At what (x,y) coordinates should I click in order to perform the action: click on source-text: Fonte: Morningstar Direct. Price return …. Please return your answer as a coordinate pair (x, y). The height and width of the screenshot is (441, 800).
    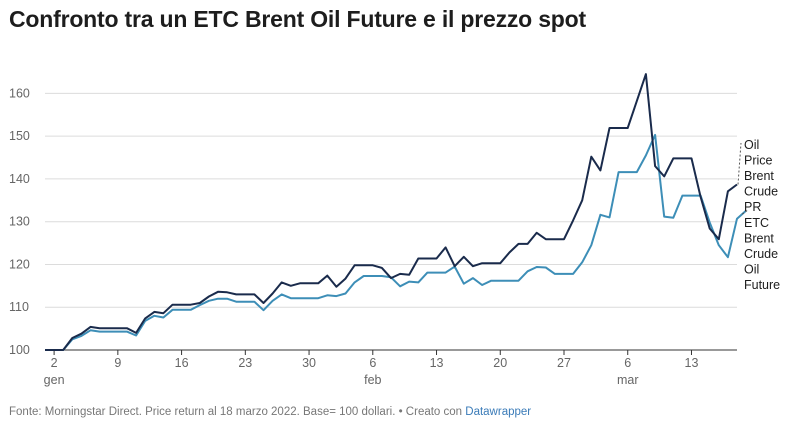
    Looking at the image, I should click on (237, 412).